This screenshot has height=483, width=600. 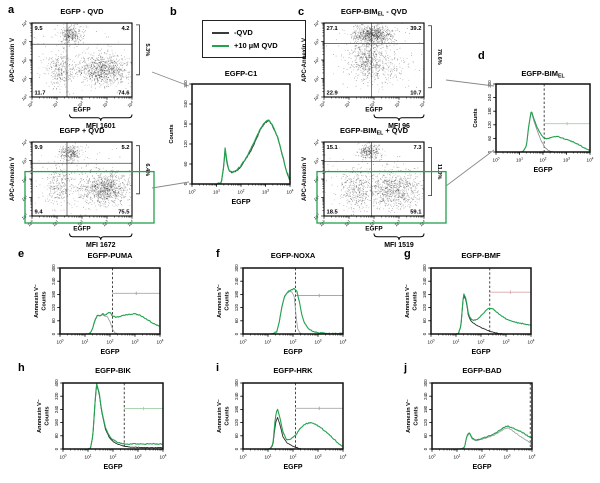 I want to click on mfi-value: MFI 1672, so click(x=101, y=245).